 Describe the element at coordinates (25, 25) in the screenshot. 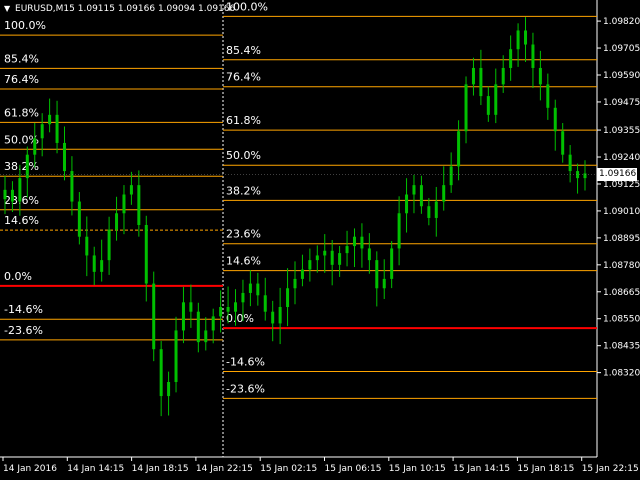

I see `fib-left-level-label: 100.0%` at that location.